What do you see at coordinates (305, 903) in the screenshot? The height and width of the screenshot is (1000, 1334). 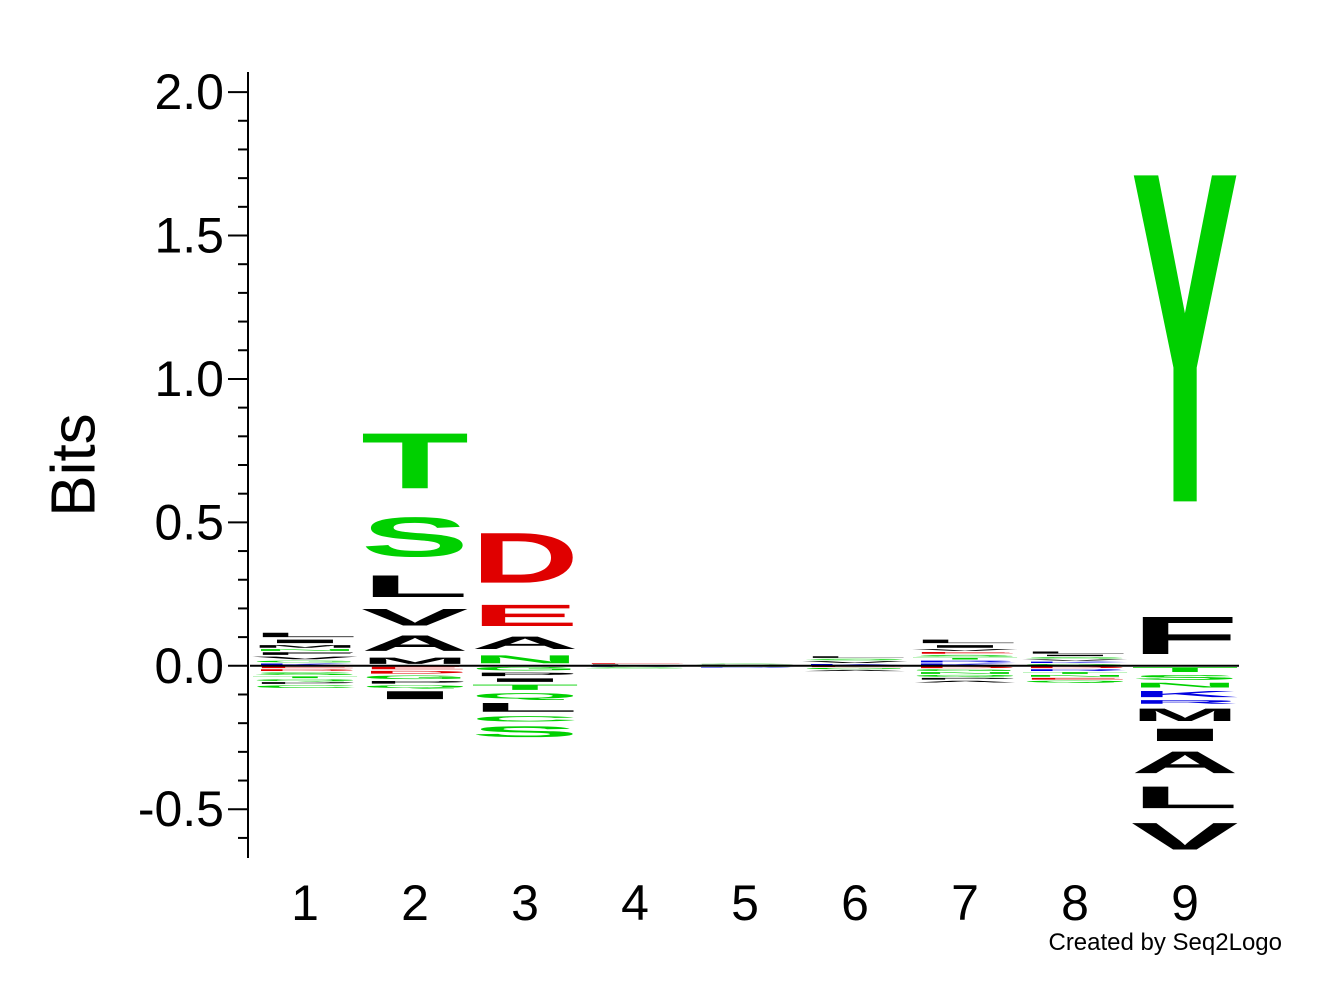 I see `x-tick-label: 1` at bounding box center [305, 903].